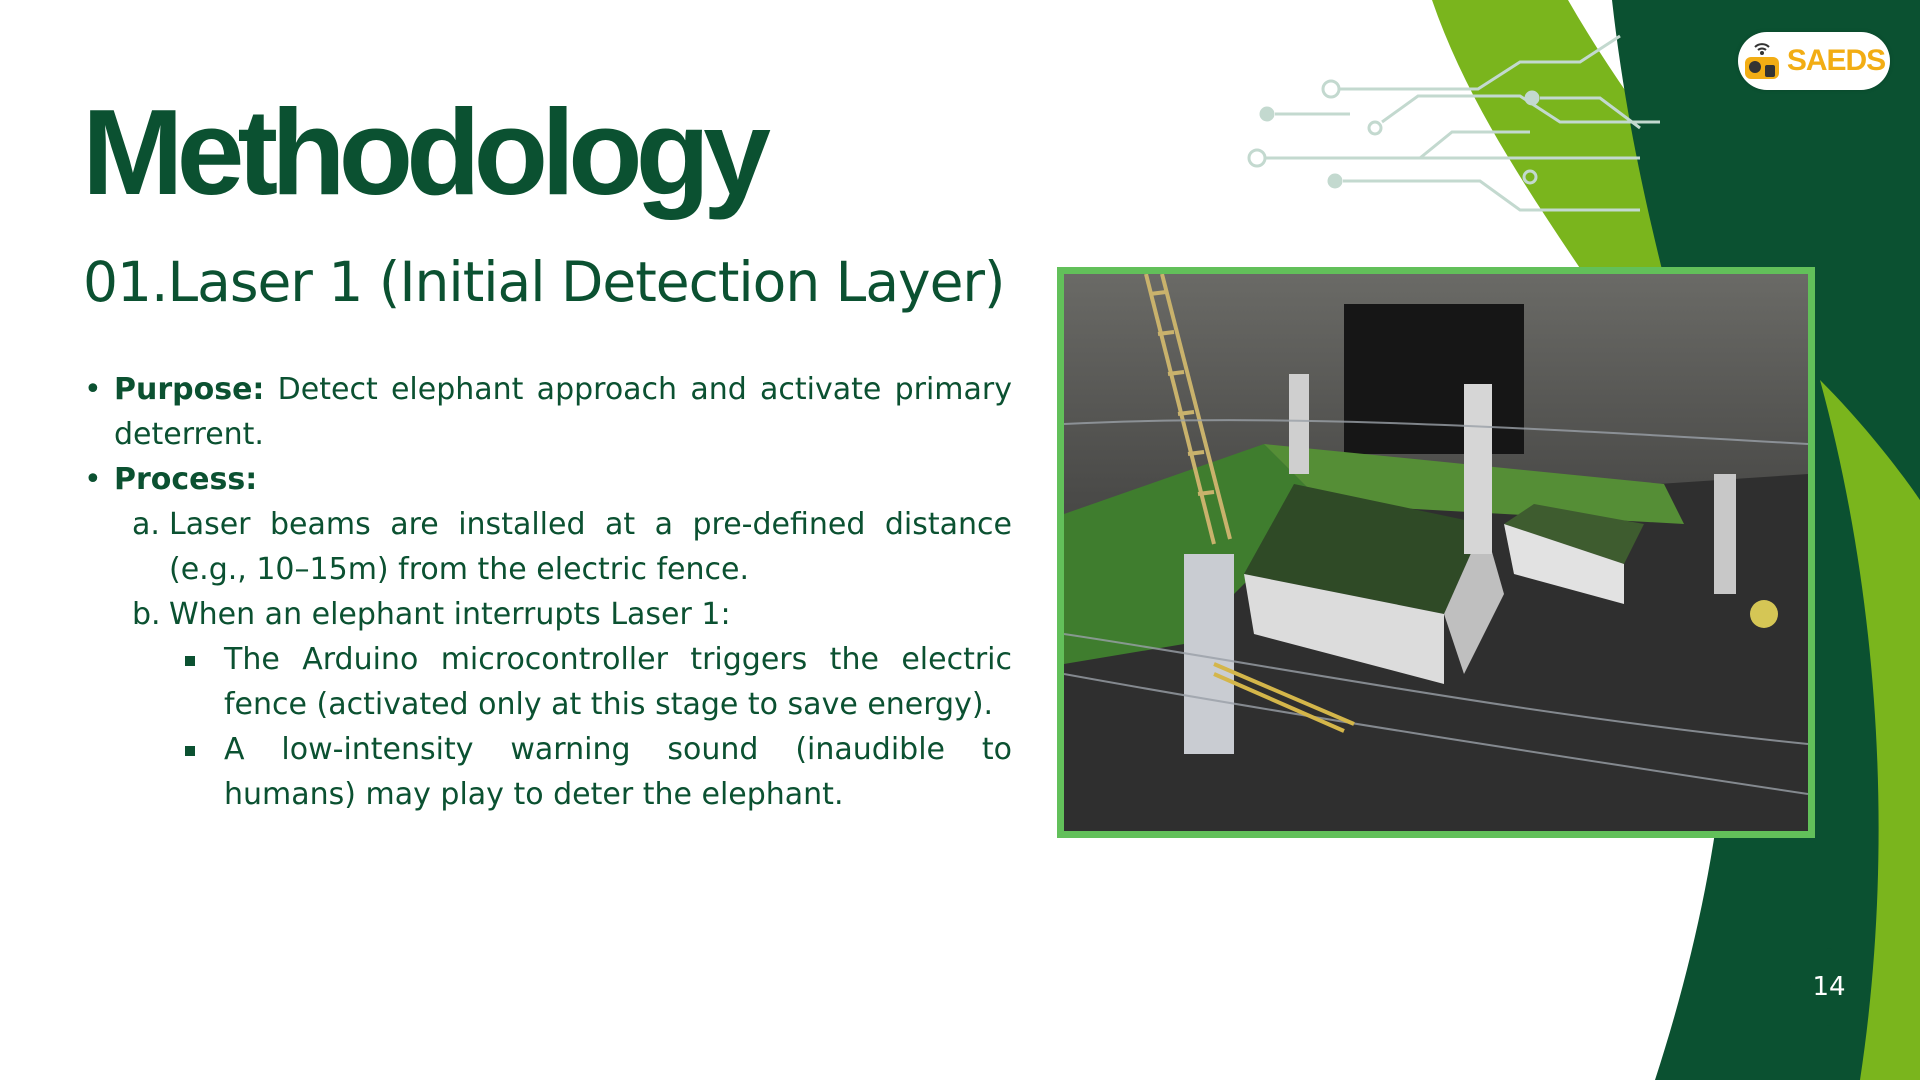 This screenshot has height=1080, width=1920. What do you see at coordinates (1761, 61) in the screenshot?
I see `elephant-wifi-icon` at bounding box center [1761, 61].